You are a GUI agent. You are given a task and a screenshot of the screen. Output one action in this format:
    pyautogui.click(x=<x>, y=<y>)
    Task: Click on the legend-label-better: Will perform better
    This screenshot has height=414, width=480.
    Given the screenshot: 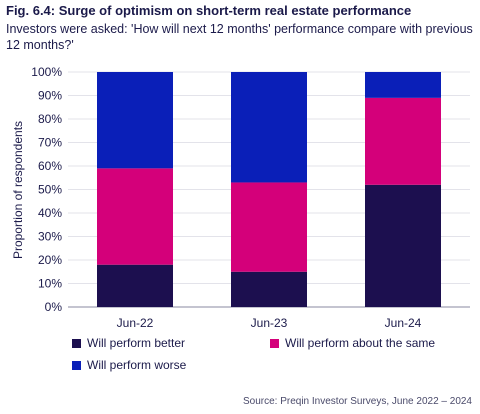 What is the action you would take?
    pyautogui.click(x=136, y=343)
    